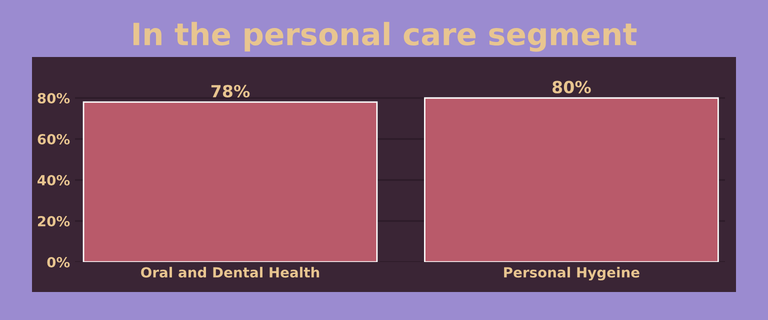 Image resolution: width=768 pixels, height=320 pixels. What do you see at coordinates (58, 262) in the screenshot?
I see `y-tick-label: 0%` at bounding box center [58, 262].